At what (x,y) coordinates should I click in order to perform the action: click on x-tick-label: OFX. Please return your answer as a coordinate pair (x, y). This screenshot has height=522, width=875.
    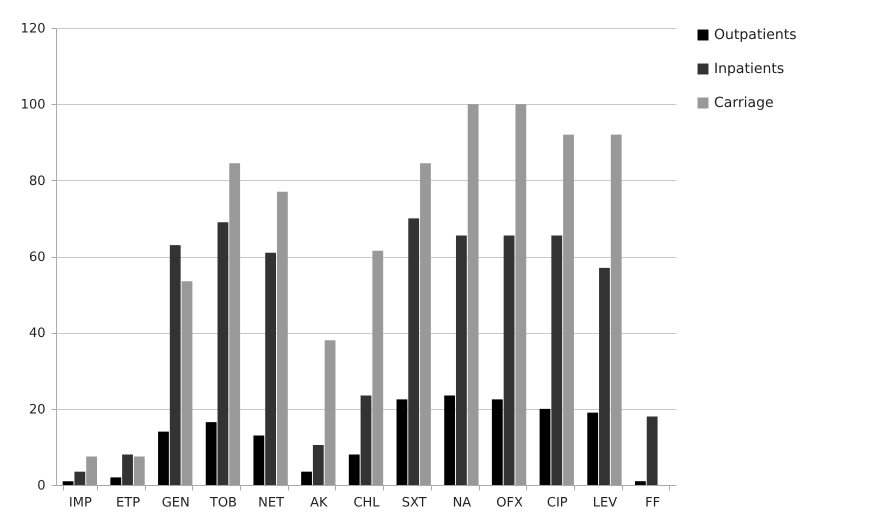
    Looking at the image, I should click on (509, 503).